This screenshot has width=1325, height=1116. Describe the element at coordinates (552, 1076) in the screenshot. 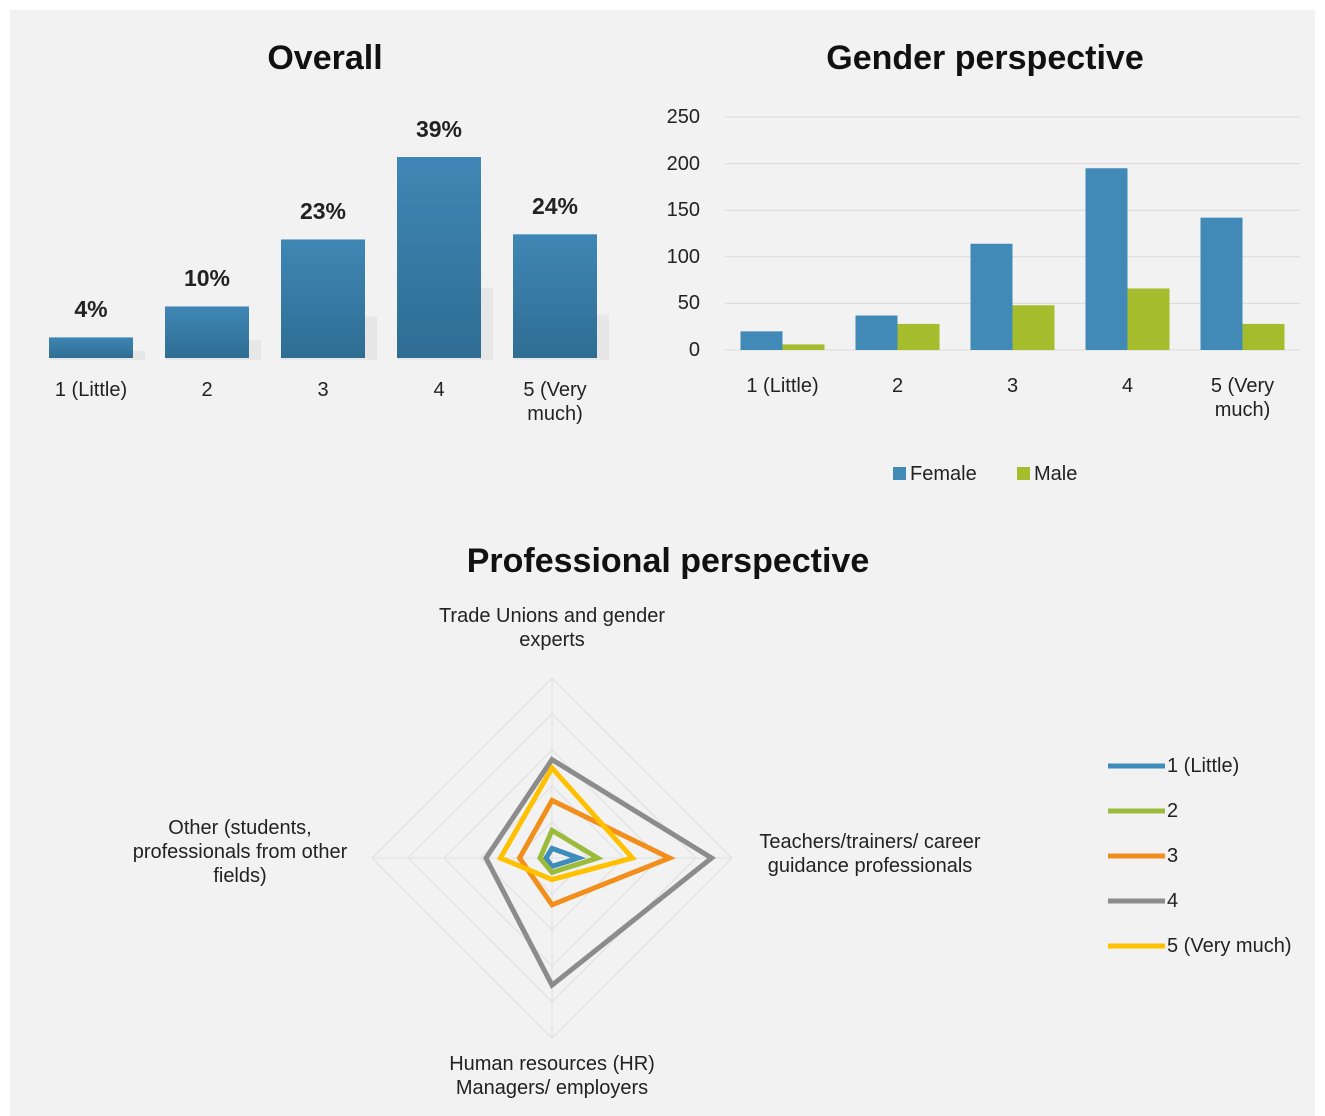

I see `axis-label: Human resources (HR) Managers/ employers` at that location.